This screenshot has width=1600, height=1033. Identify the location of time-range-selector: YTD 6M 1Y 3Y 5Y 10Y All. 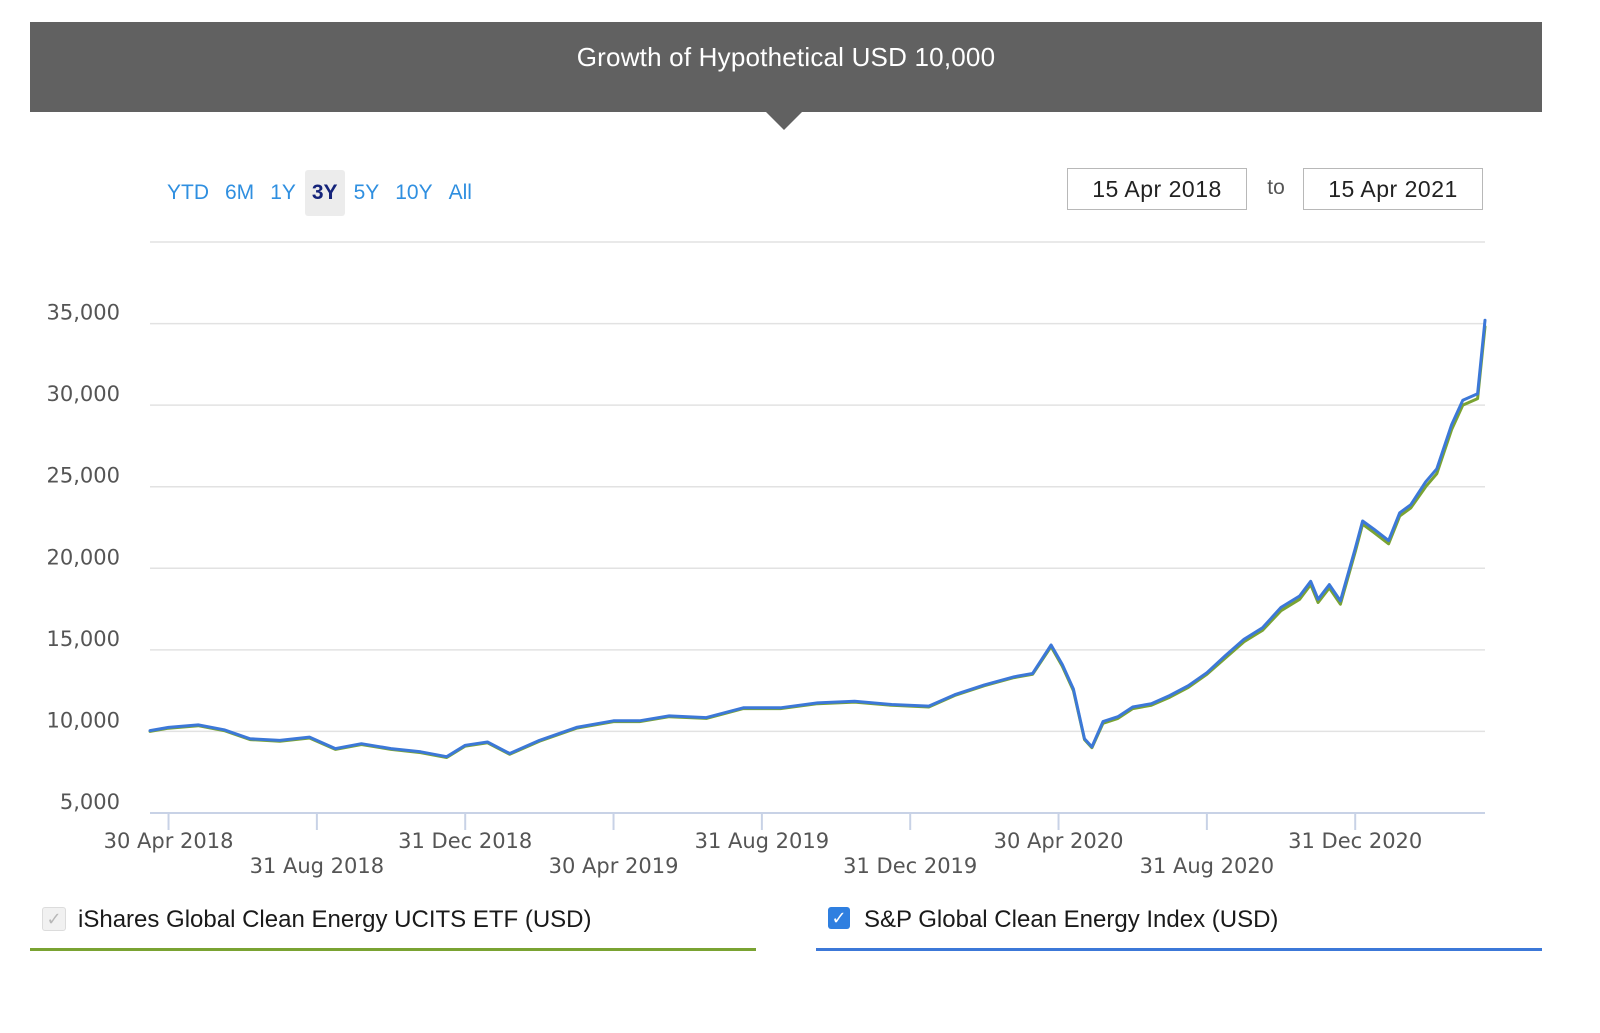
(320, 193).